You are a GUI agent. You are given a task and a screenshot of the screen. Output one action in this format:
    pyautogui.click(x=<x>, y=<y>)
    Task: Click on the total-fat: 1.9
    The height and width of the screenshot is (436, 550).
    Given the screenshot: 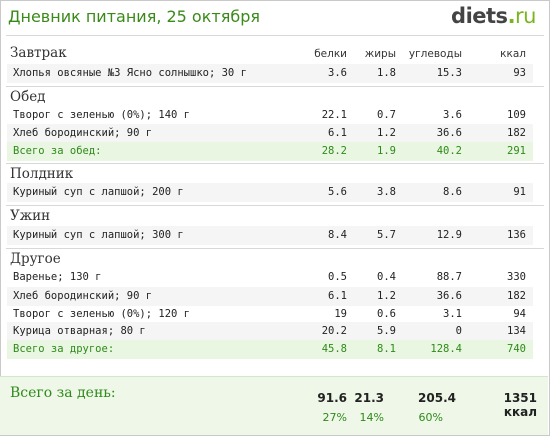 What is the action you would take?
    pyautogui.click(x=386, y=151)
    